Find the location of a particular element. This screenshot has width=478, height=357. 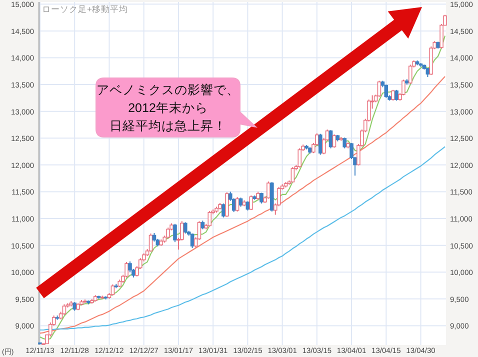

annotation: 2012年末から is located at coordinates (168, 108).